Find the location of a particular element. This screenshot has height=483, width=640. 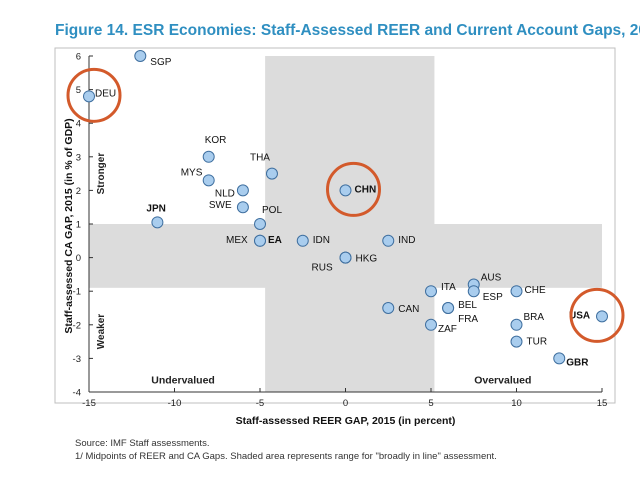

point-label-aus: AUS is located at coordinates (491, 277).